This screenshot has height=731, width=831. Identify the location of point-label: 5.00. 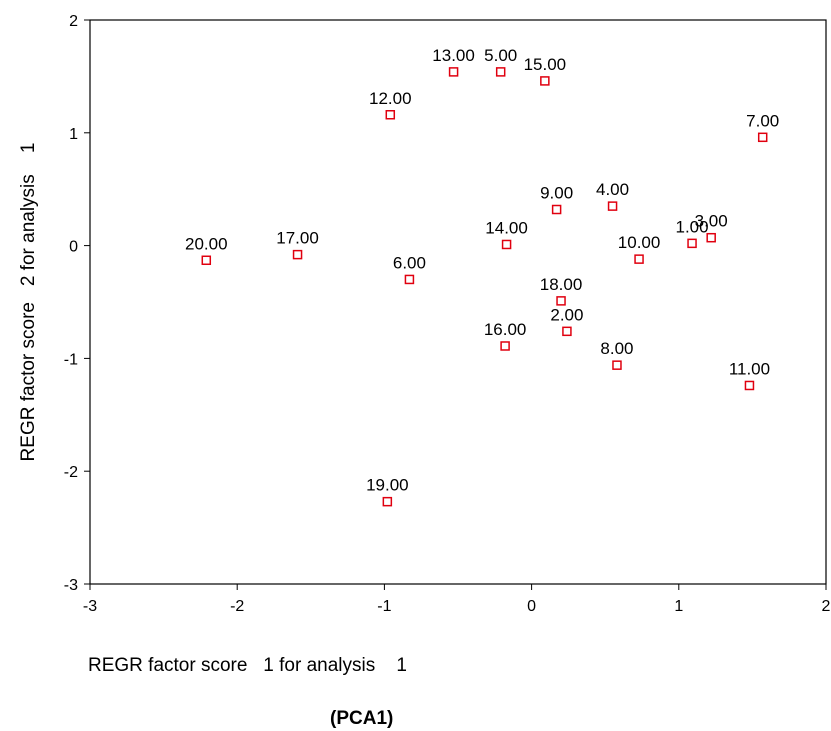
(500, 55).